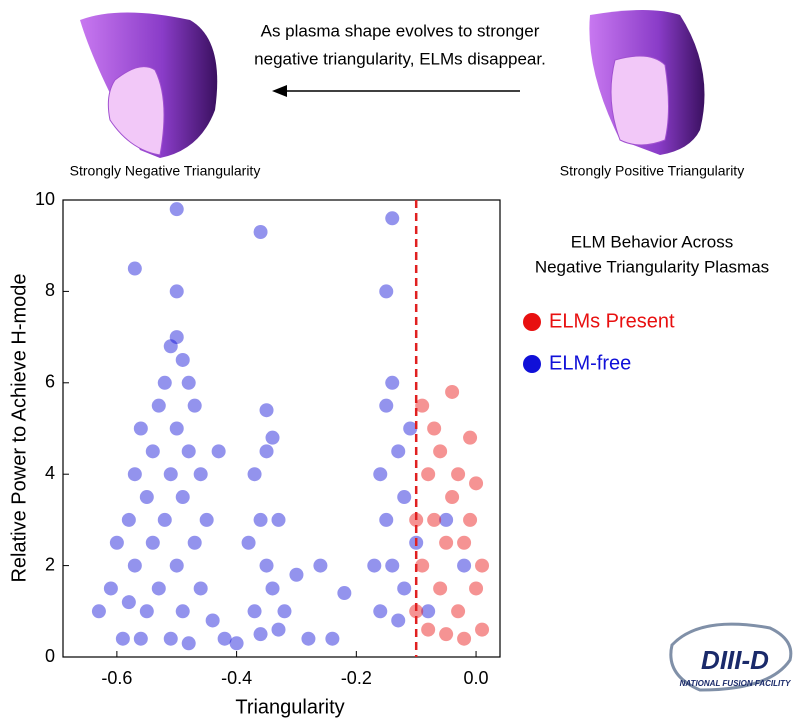 The image size is (803, 722). Describe the element at coordinates (165, 171) in the screenshot. I see `shape-label: Strongly Negative Triangularity` at that location.